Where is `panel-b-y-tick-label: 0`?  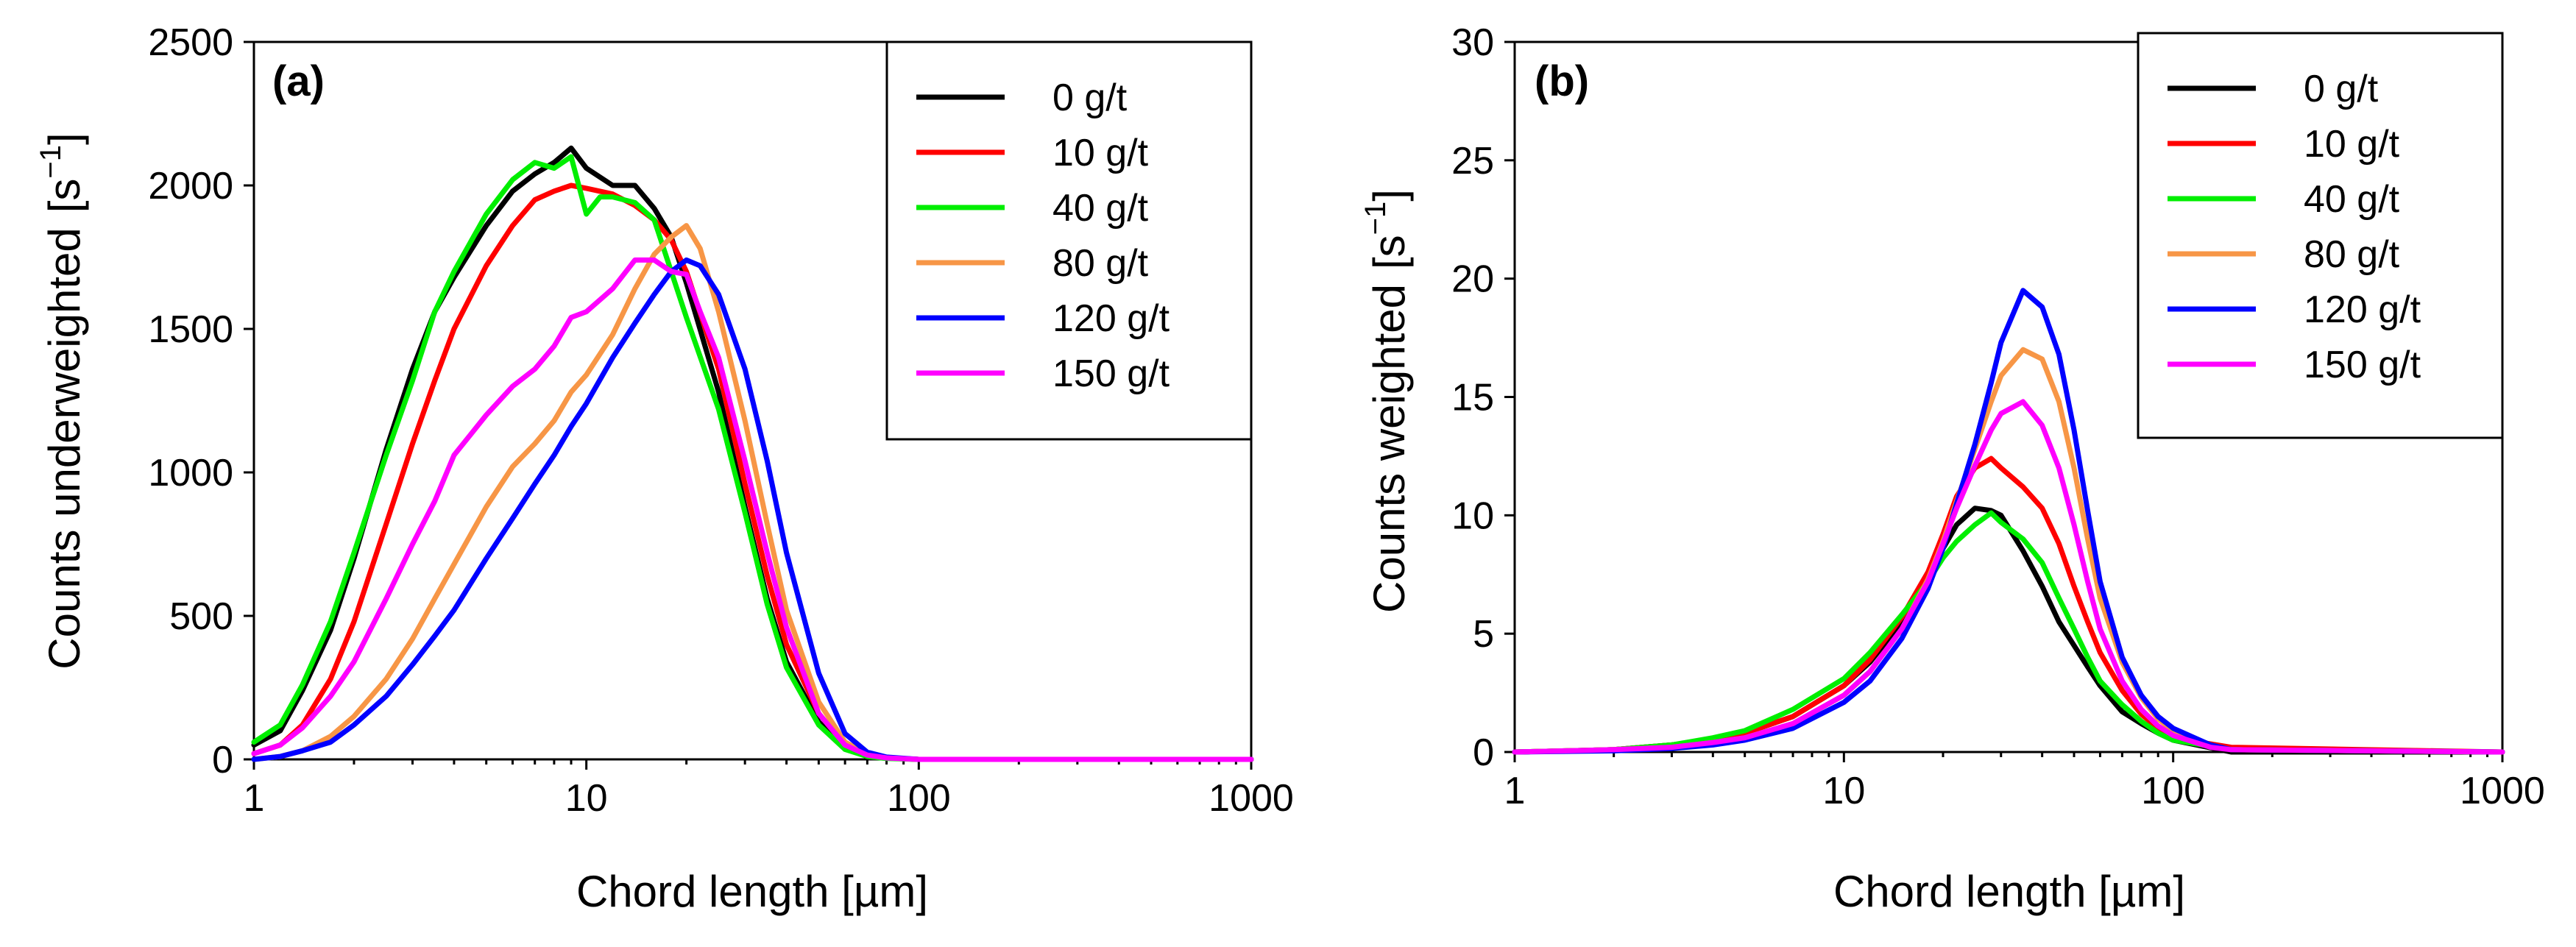 panel-b-y-tick-label: 0 is located at coordinates (1483, 752).